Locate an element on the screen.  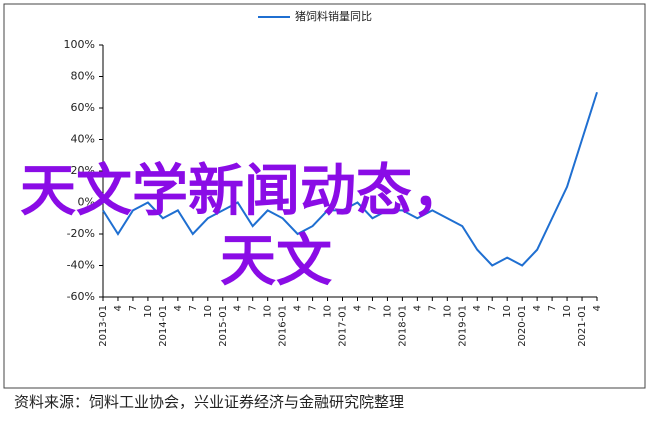
y-tick-label: 0% is located at coordinates (86, 202).